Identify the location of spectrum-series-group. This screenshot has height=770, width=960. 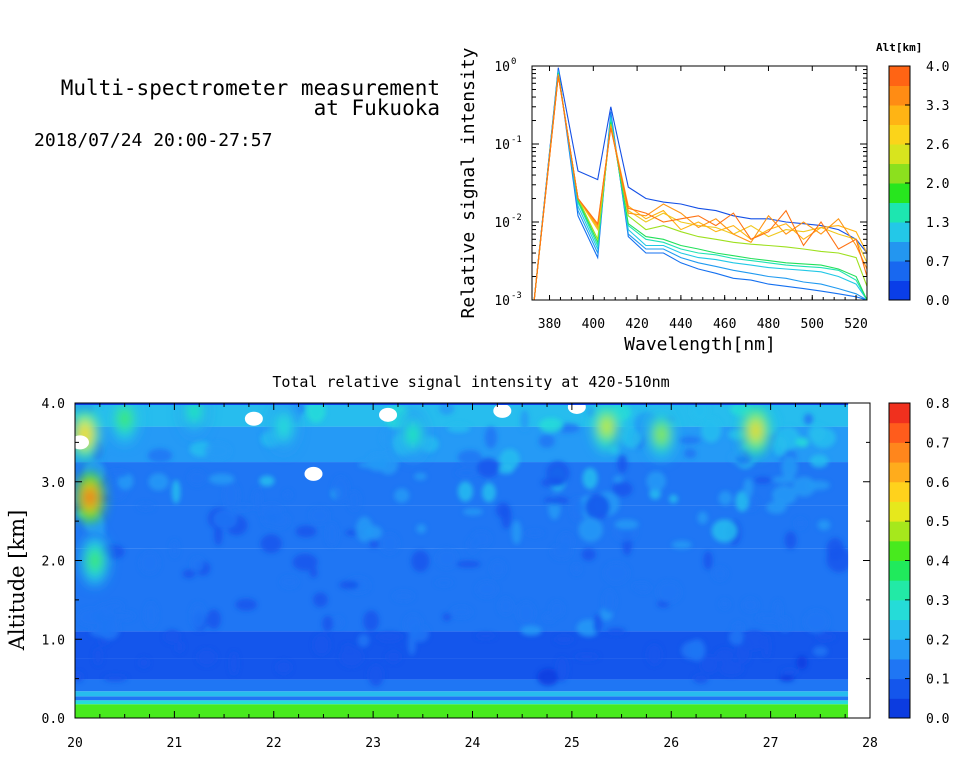
(700, 183).